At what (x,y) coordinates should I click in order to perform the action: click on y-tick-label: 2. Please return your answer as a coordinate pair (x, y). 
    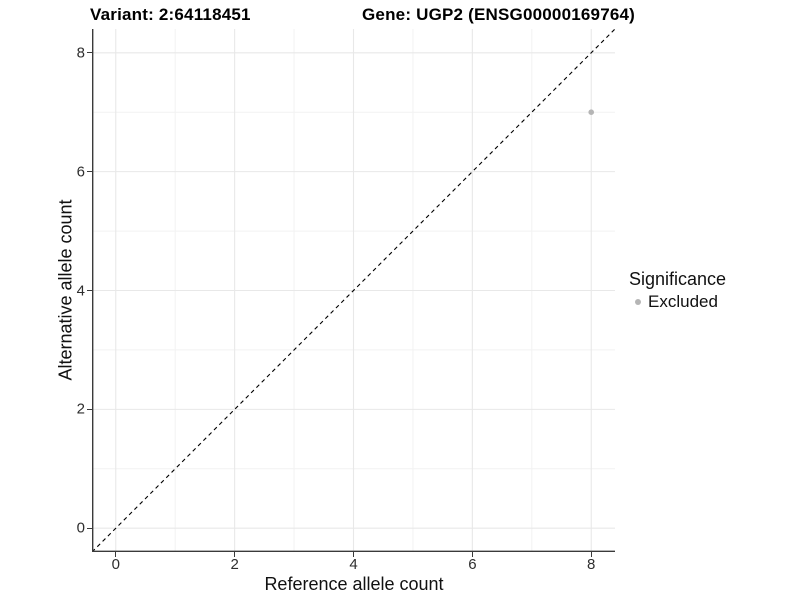
    Looking at the image, I should click on (80, 409).